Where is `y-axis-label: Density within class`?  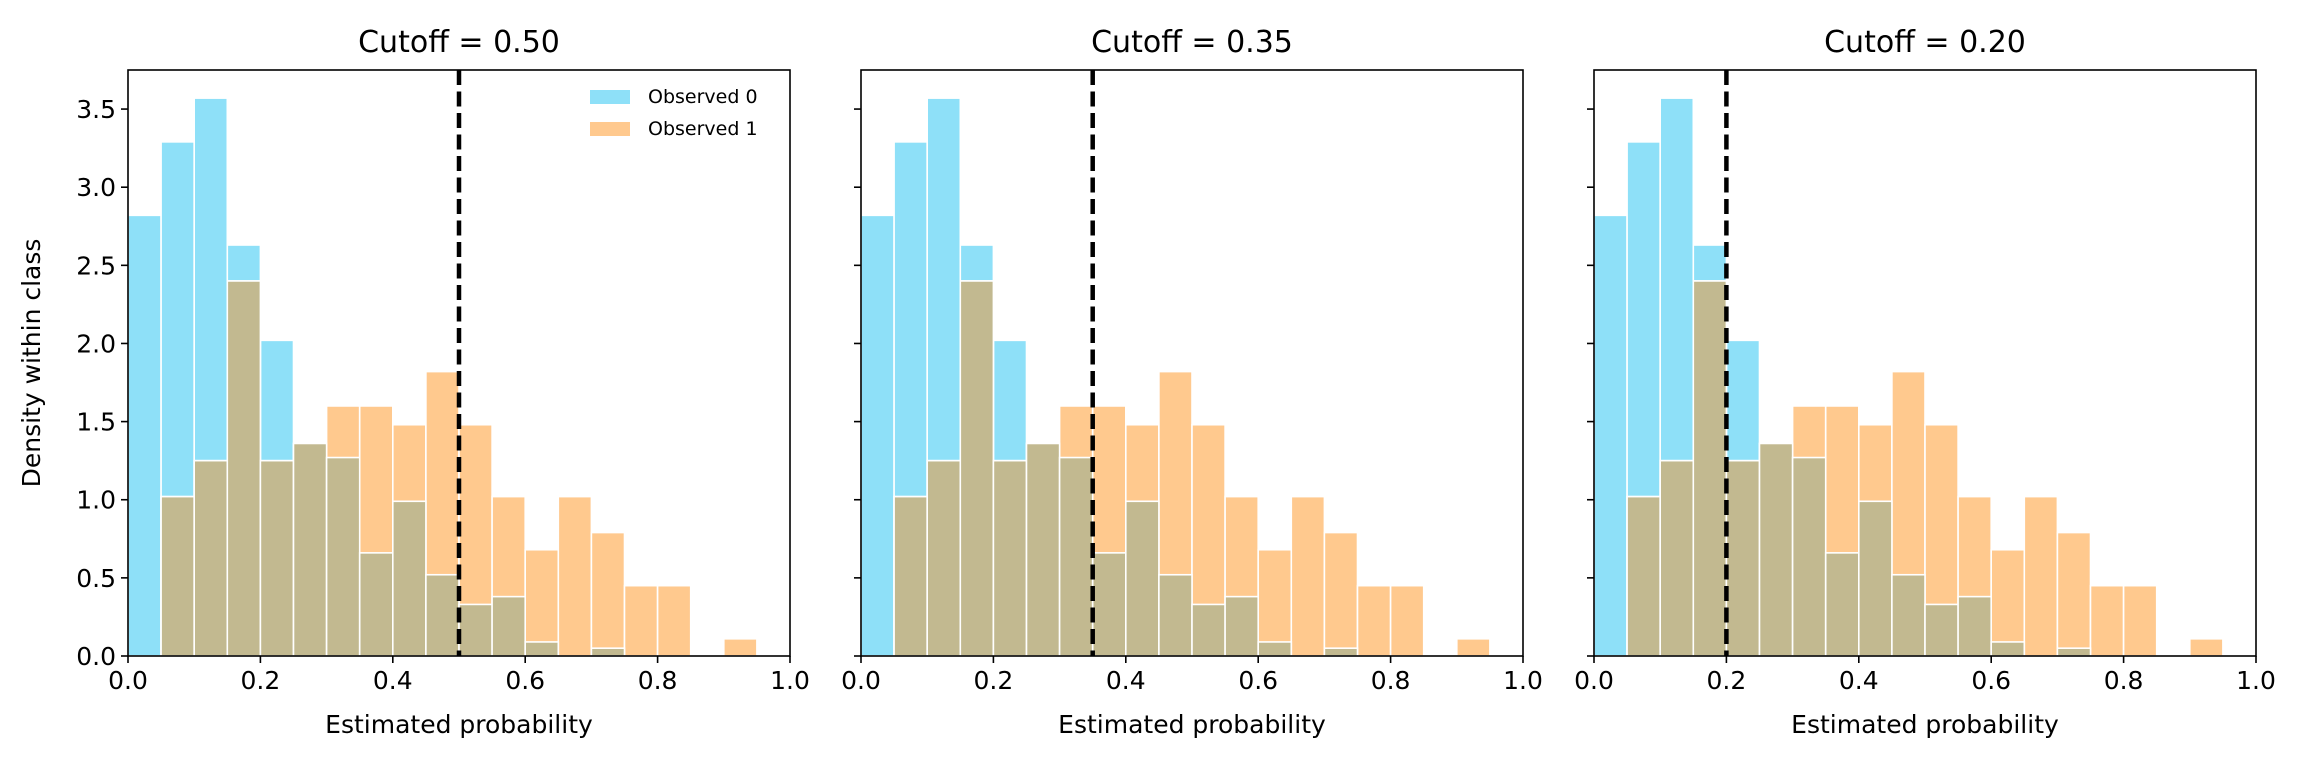
y-axis-label: Density within class is located at coordinates (31, 363).